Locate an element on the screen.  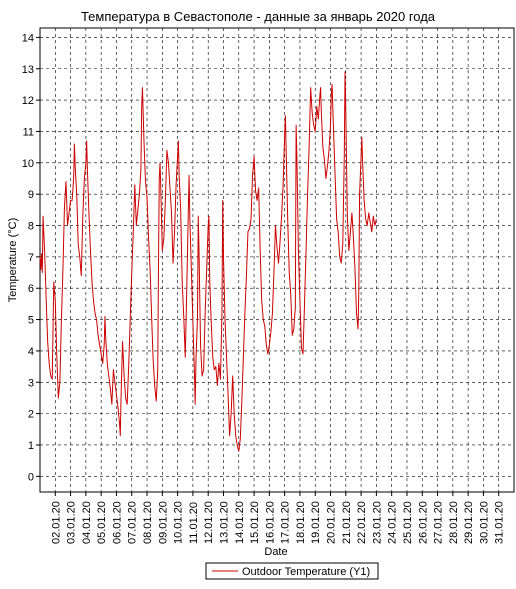
x-tick-label: 07.01.20 is located at coordinates (133, 522).